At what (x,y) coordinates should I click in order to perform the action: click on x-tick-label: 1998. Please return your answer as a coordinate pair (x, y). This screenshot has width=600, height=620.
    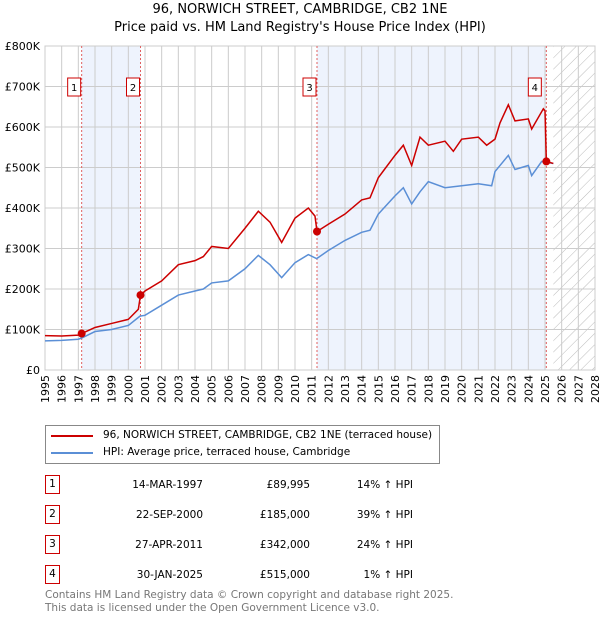
    Looking at the image, I should click on (95, 389).